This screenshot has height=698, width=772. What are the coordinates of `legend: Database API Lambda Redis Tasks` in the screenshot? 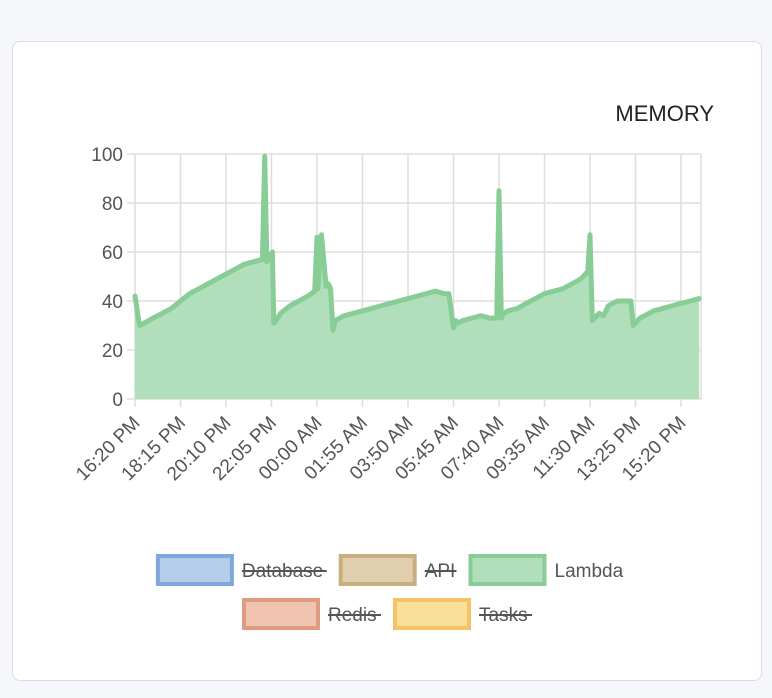 It's located at (389, 592).